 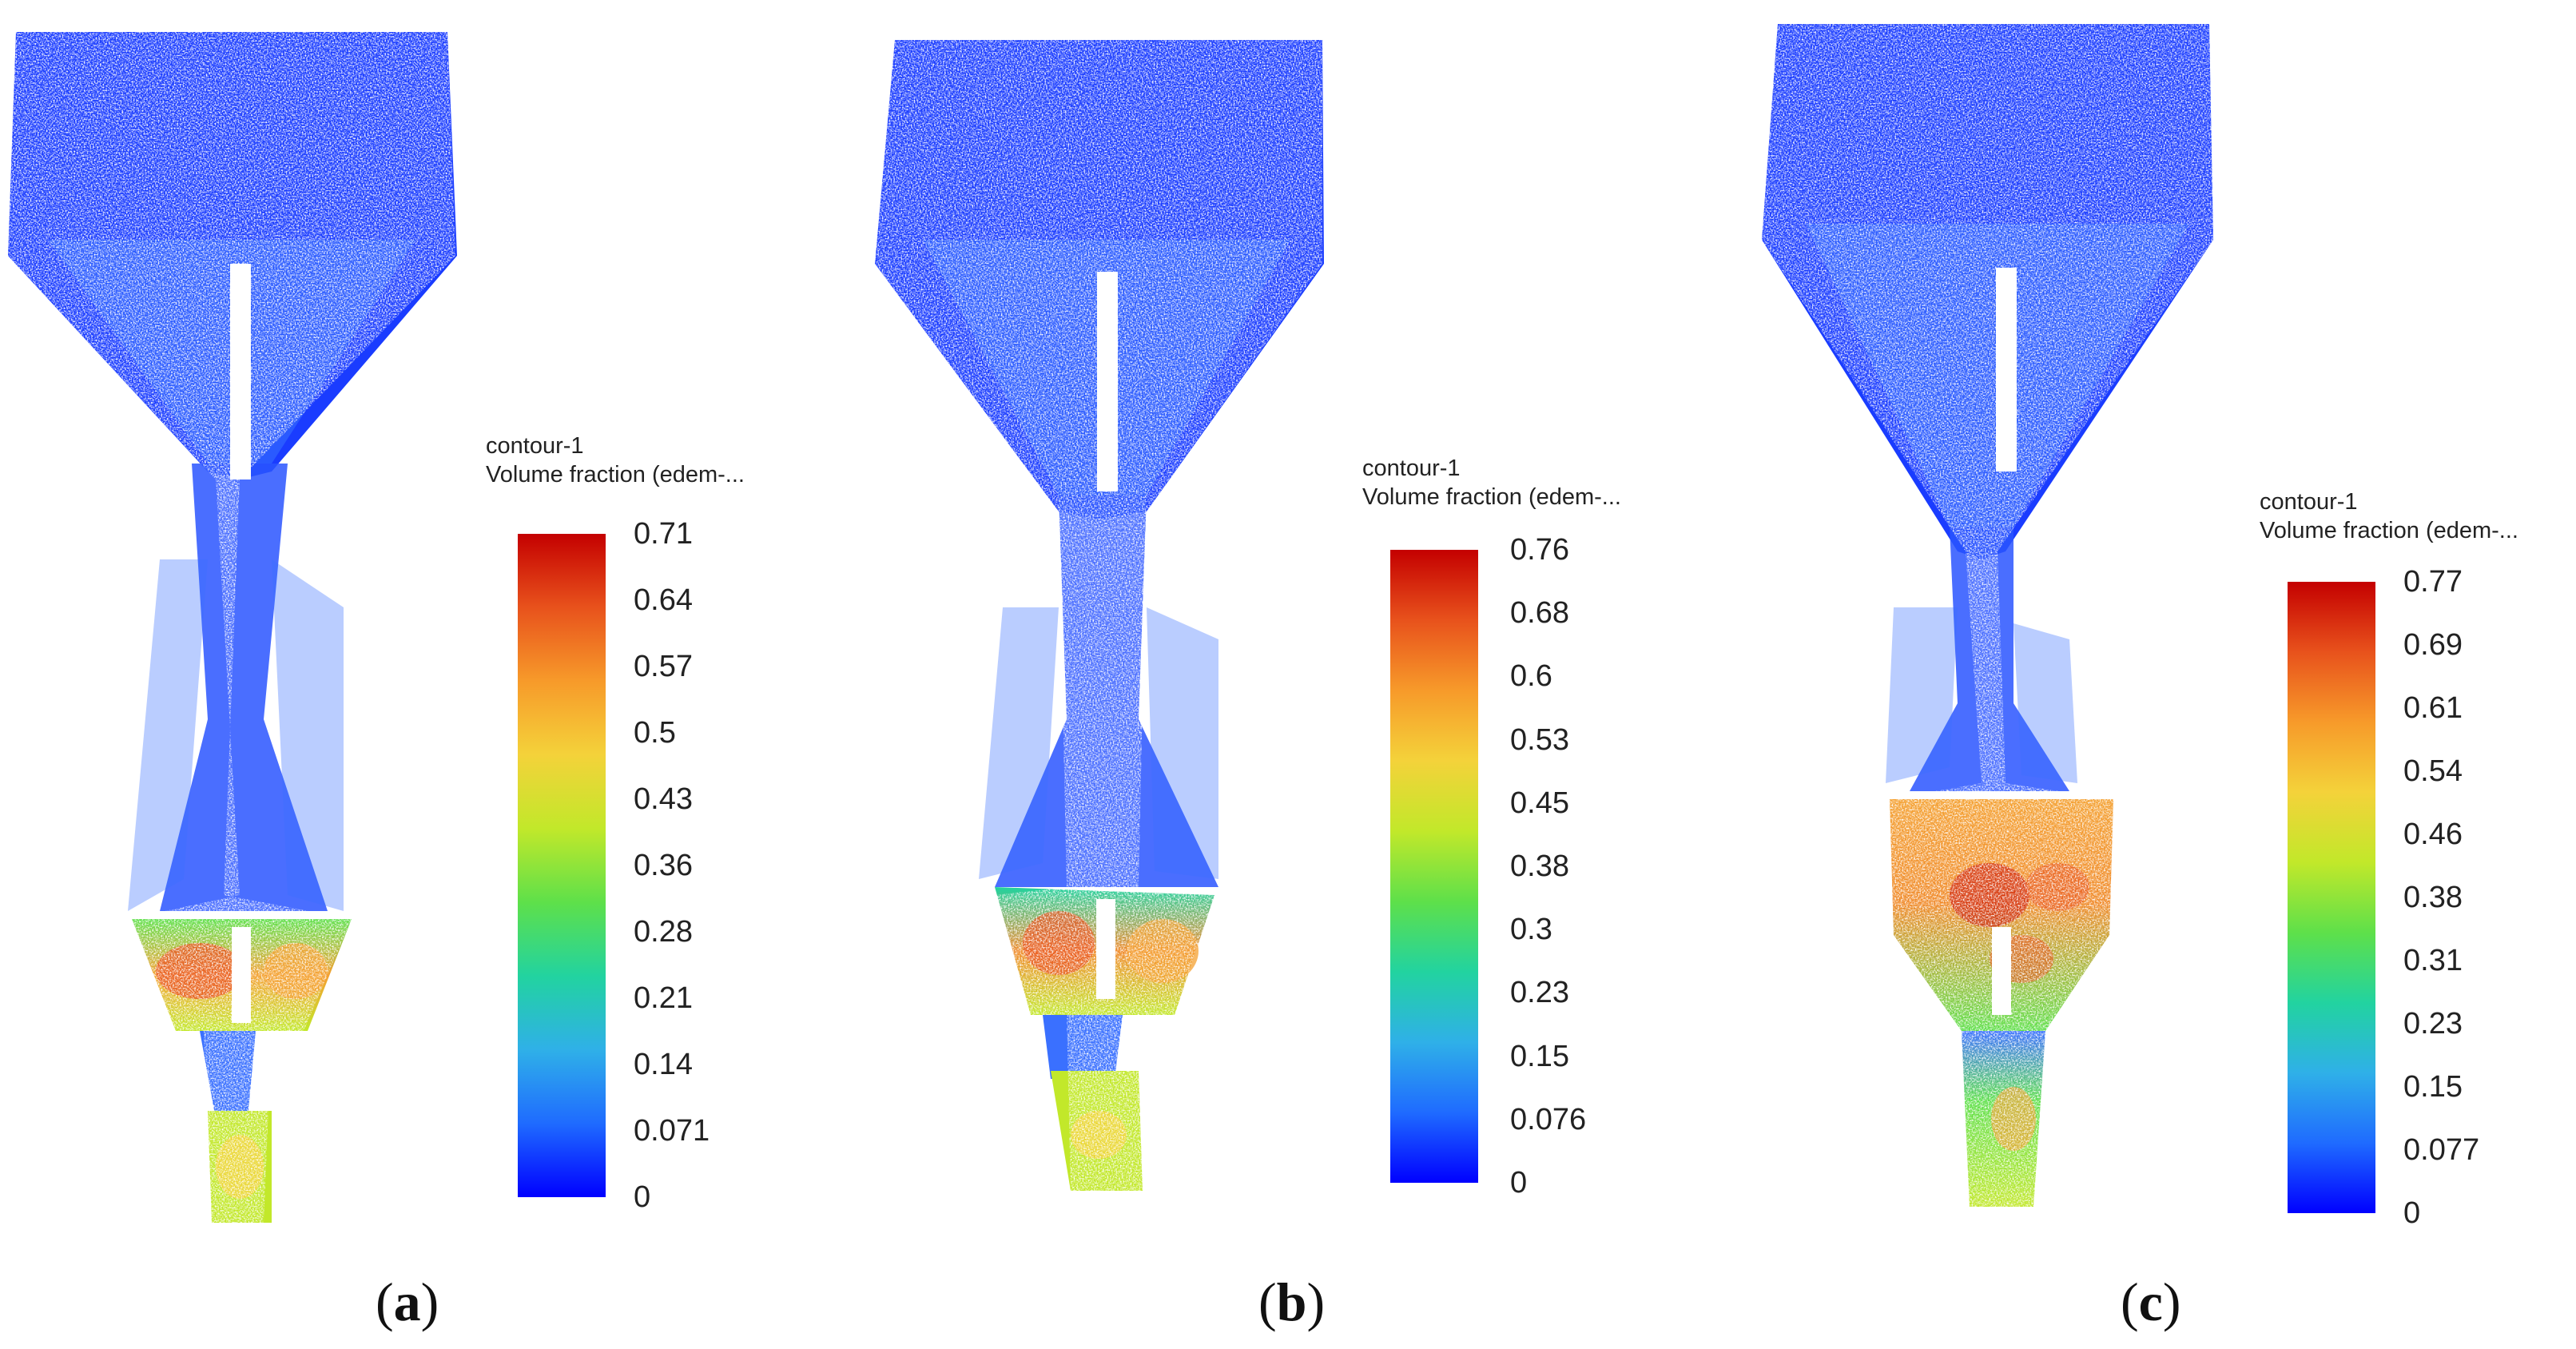 What do you see at coordinates (2433, 645) in the screenshot?
I see `colorbar-tick-label: 0.69` at bounding box center [2433, 645].